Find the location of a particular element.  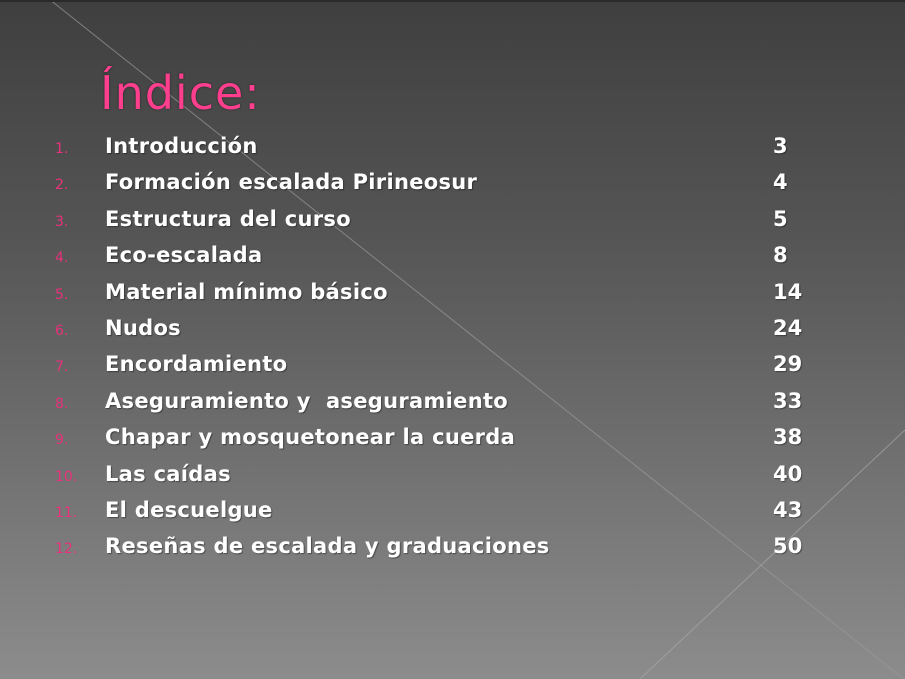

item-number: 6. is located at coordinates (62, 331).